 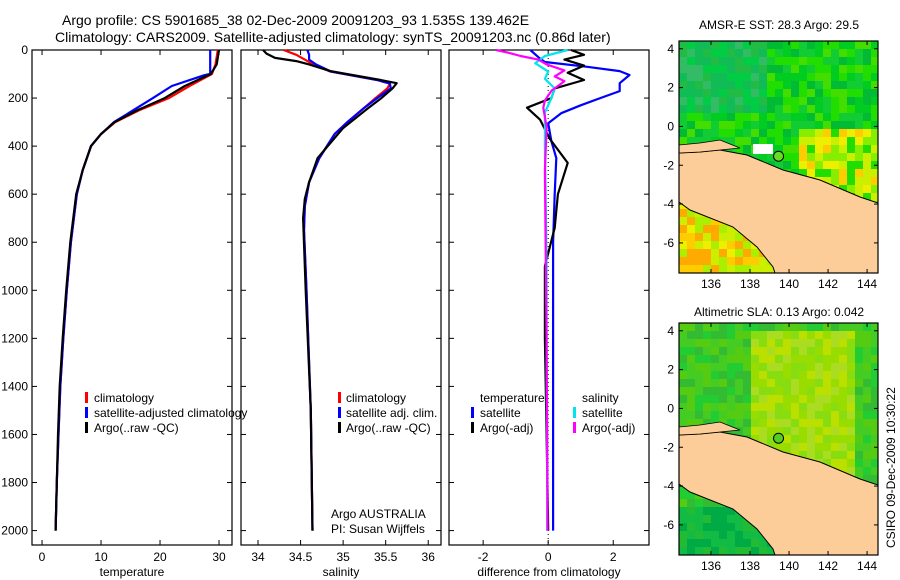 What do you see at coordinates (670, 88) in the screenshot?
I see `lat-tick-label: 2` at bounding box center [670, 88].